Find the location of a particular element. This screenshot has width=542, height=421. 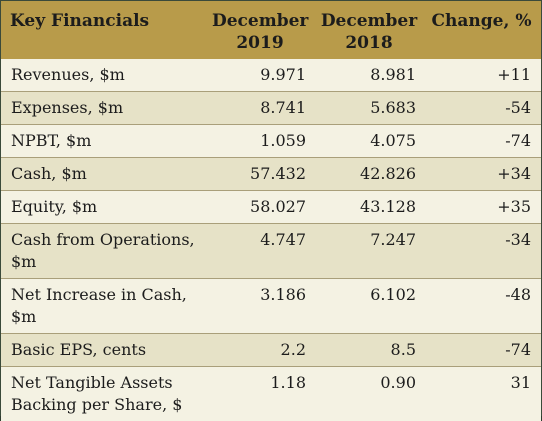

row-label: Cash from Operations, $m is located at coordinates (103, 251).